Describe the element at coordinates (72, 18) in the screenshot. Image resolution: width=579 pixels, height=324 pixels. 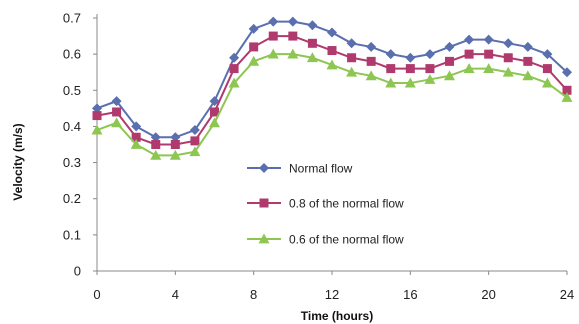
I see `y-tick-label: 0.7` at that location.